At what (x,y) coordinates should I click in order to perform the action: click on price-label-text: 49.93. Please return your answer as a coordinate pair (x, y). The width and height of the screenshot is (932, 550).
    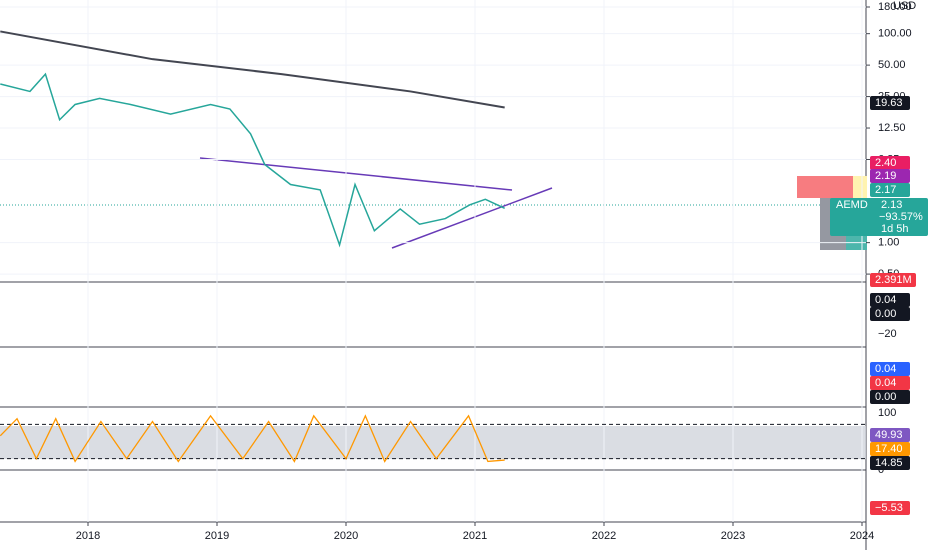
    Looking at the image, I should click on (889, 435).